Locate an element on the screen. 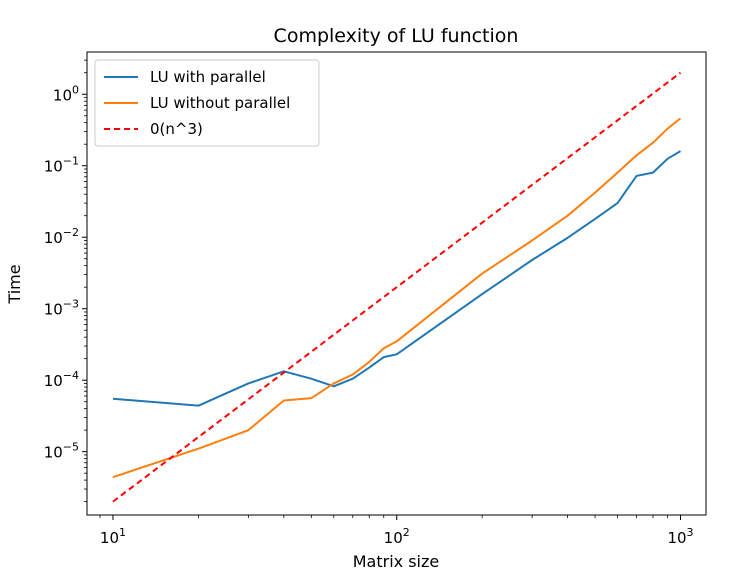 The height and width of the screenshot is (583, 743). y-tick-label-0: 10⁻⁵ is located at coordinates (61, 451).